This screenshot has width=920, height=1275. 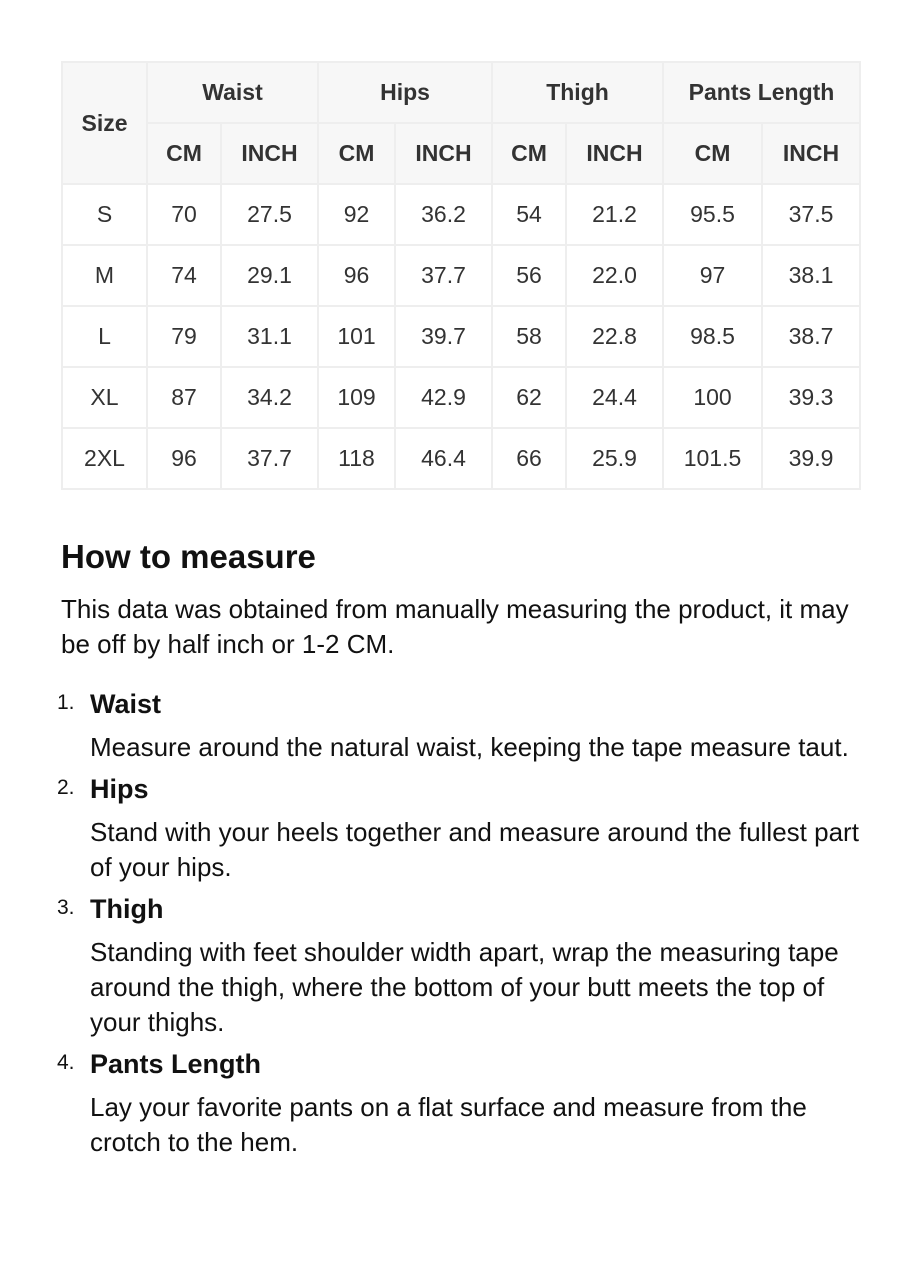 What do you see at coordinates (577, 92) in the screenshot?
I see `group-header: Thigh` at bounding box center [577, 92].